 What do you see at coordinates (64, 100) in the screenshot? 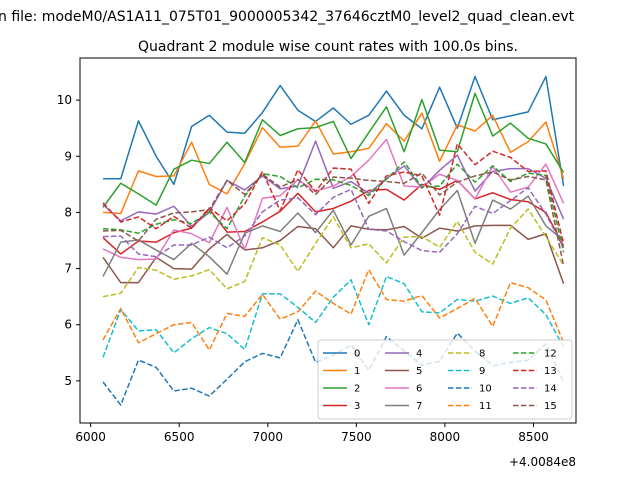
I see `y-tick-label: 10` at bounding box center [64, 100].